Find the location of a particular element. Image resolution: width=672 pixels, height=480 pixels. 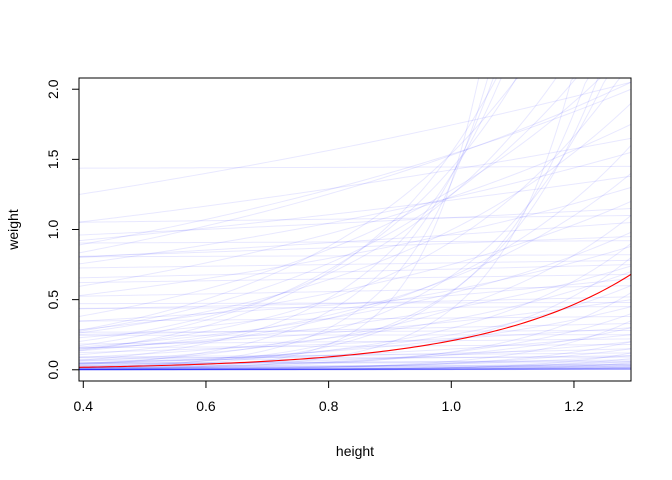

x-tick-label: 1.2 is located at coordinates (574, 406).